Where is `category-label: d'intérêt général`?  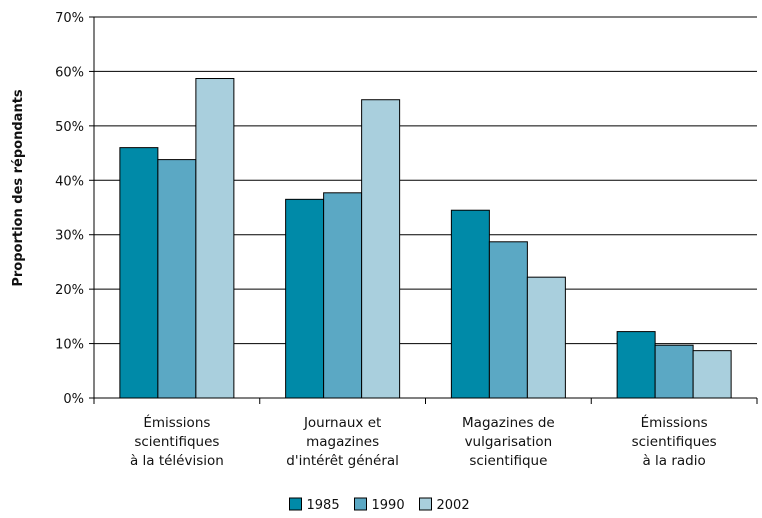 category-label: d'intérêt général is located at coordinates (342, 461).